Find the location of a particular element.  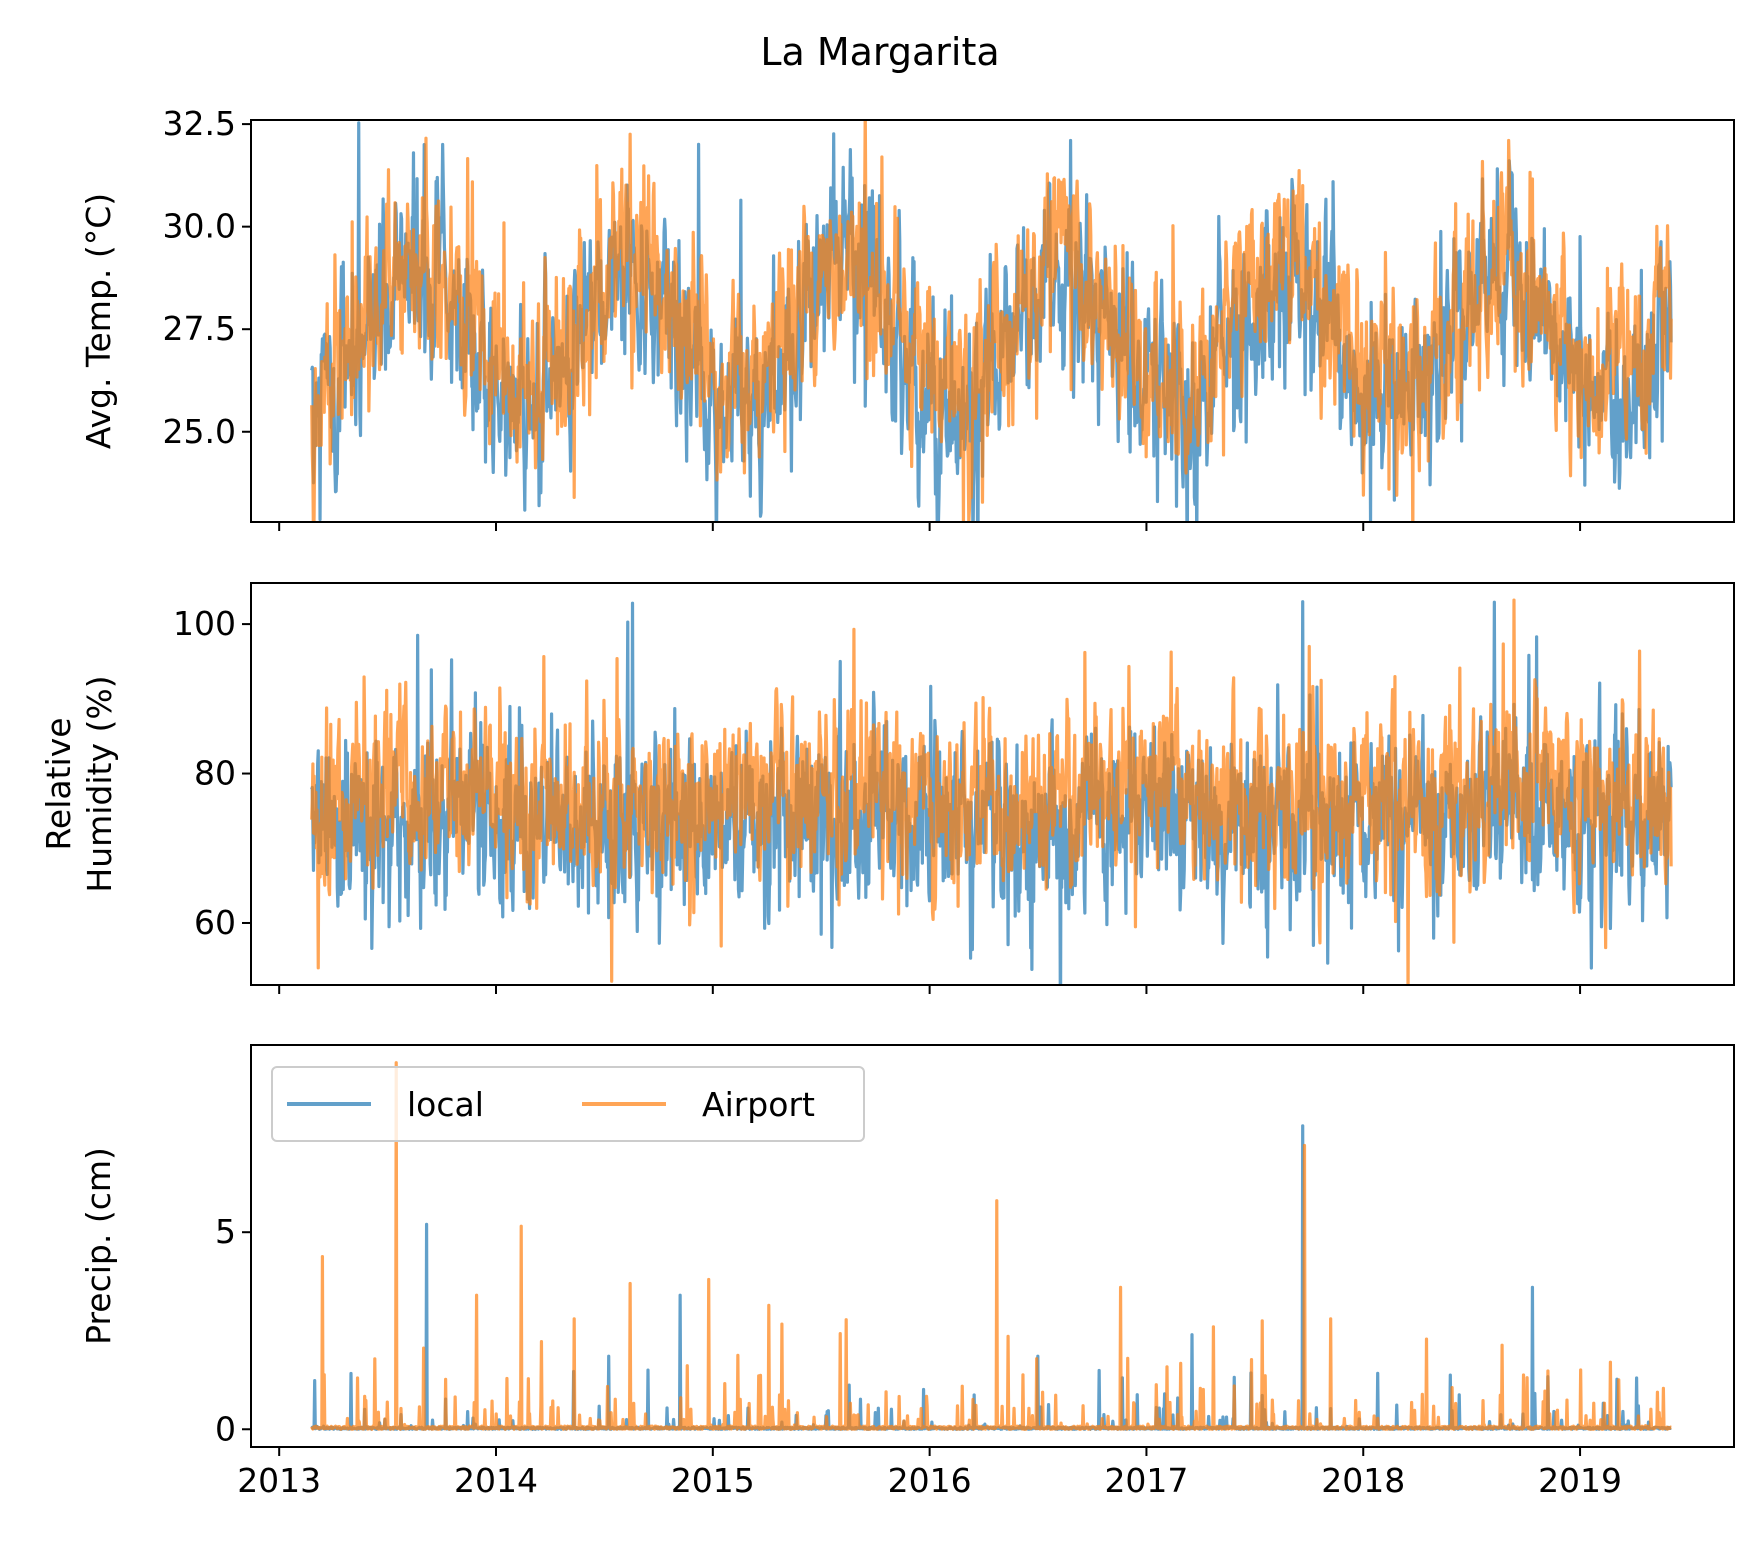

y-tick-label: 25.0 is located at coordinates (199, 431).